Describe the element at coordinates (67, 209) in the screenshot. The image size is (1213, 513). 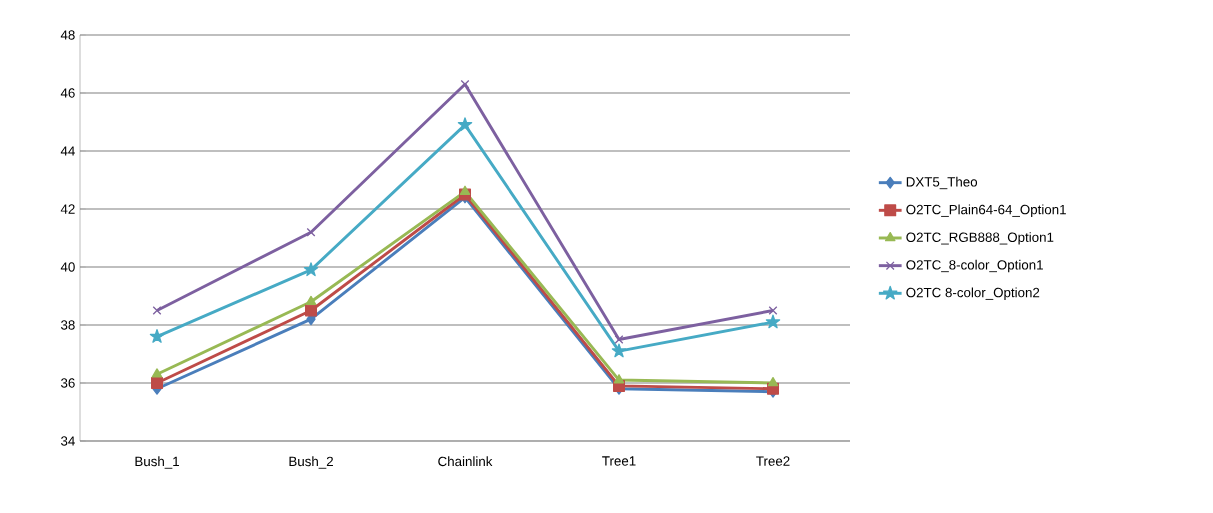
I see `y-tick-label: 42` at that location.